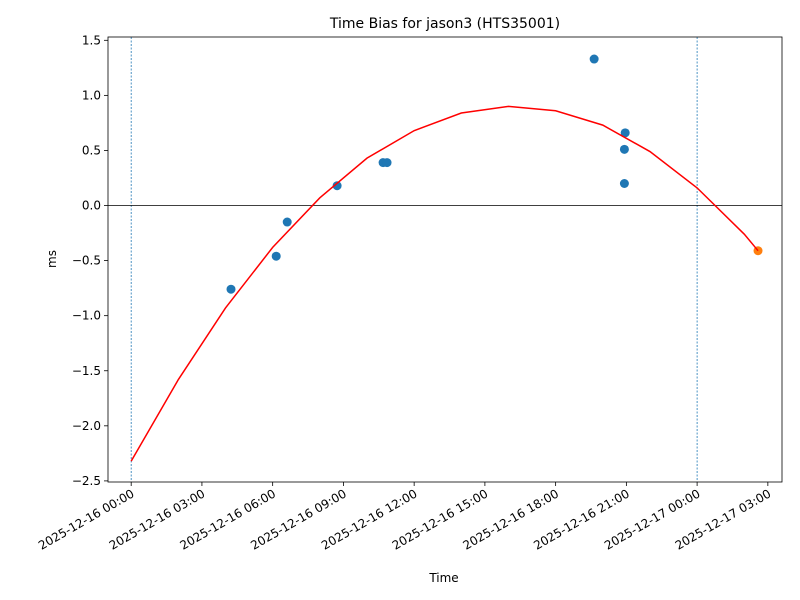 This screenshot has width=800, height=600. I want to click on y-tick-label: 0.5, so click(91, 150).